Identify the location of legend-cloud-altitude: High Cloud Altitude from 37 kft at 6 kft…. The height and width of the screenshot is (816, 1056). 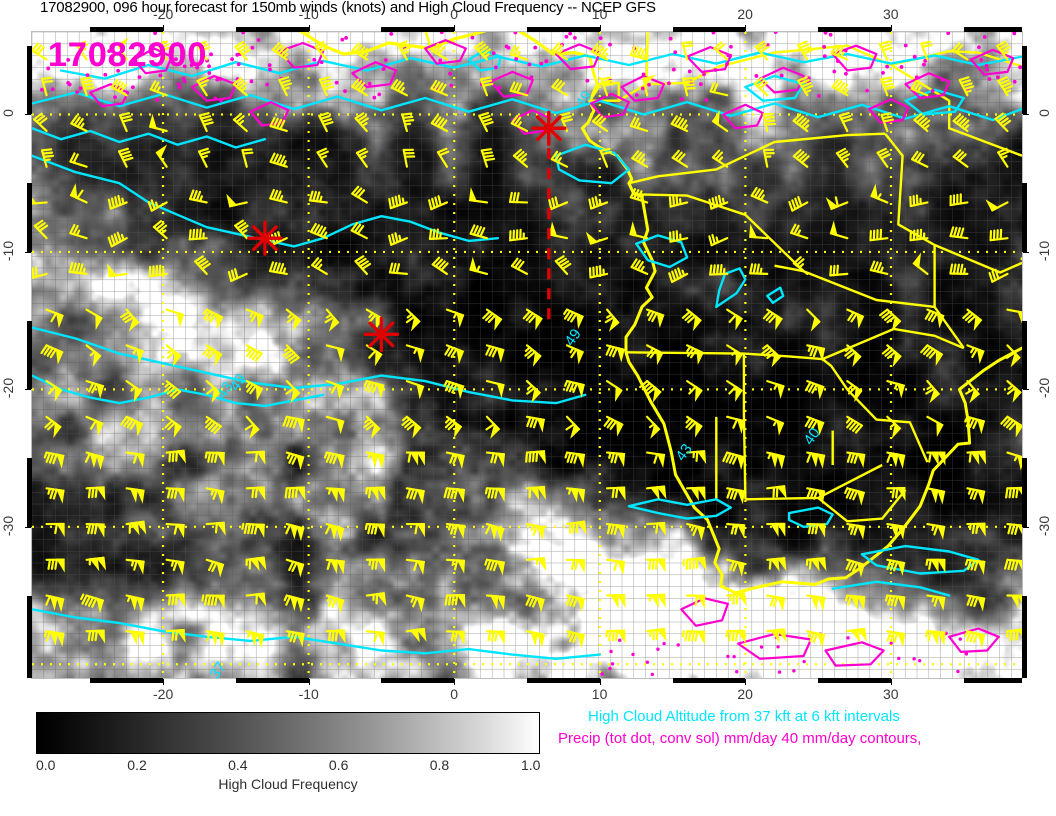
(744, 716).